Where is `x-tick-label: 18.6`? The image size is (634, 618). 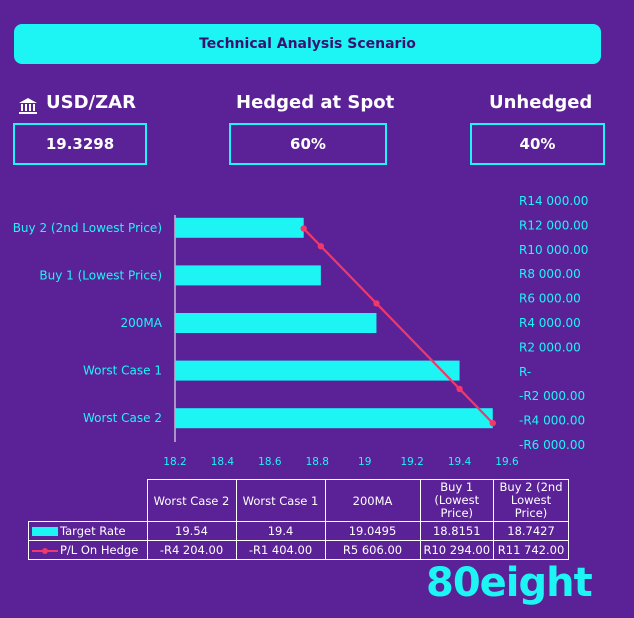
x-tick-label: 18.6 is located at coordinates (270, 462).